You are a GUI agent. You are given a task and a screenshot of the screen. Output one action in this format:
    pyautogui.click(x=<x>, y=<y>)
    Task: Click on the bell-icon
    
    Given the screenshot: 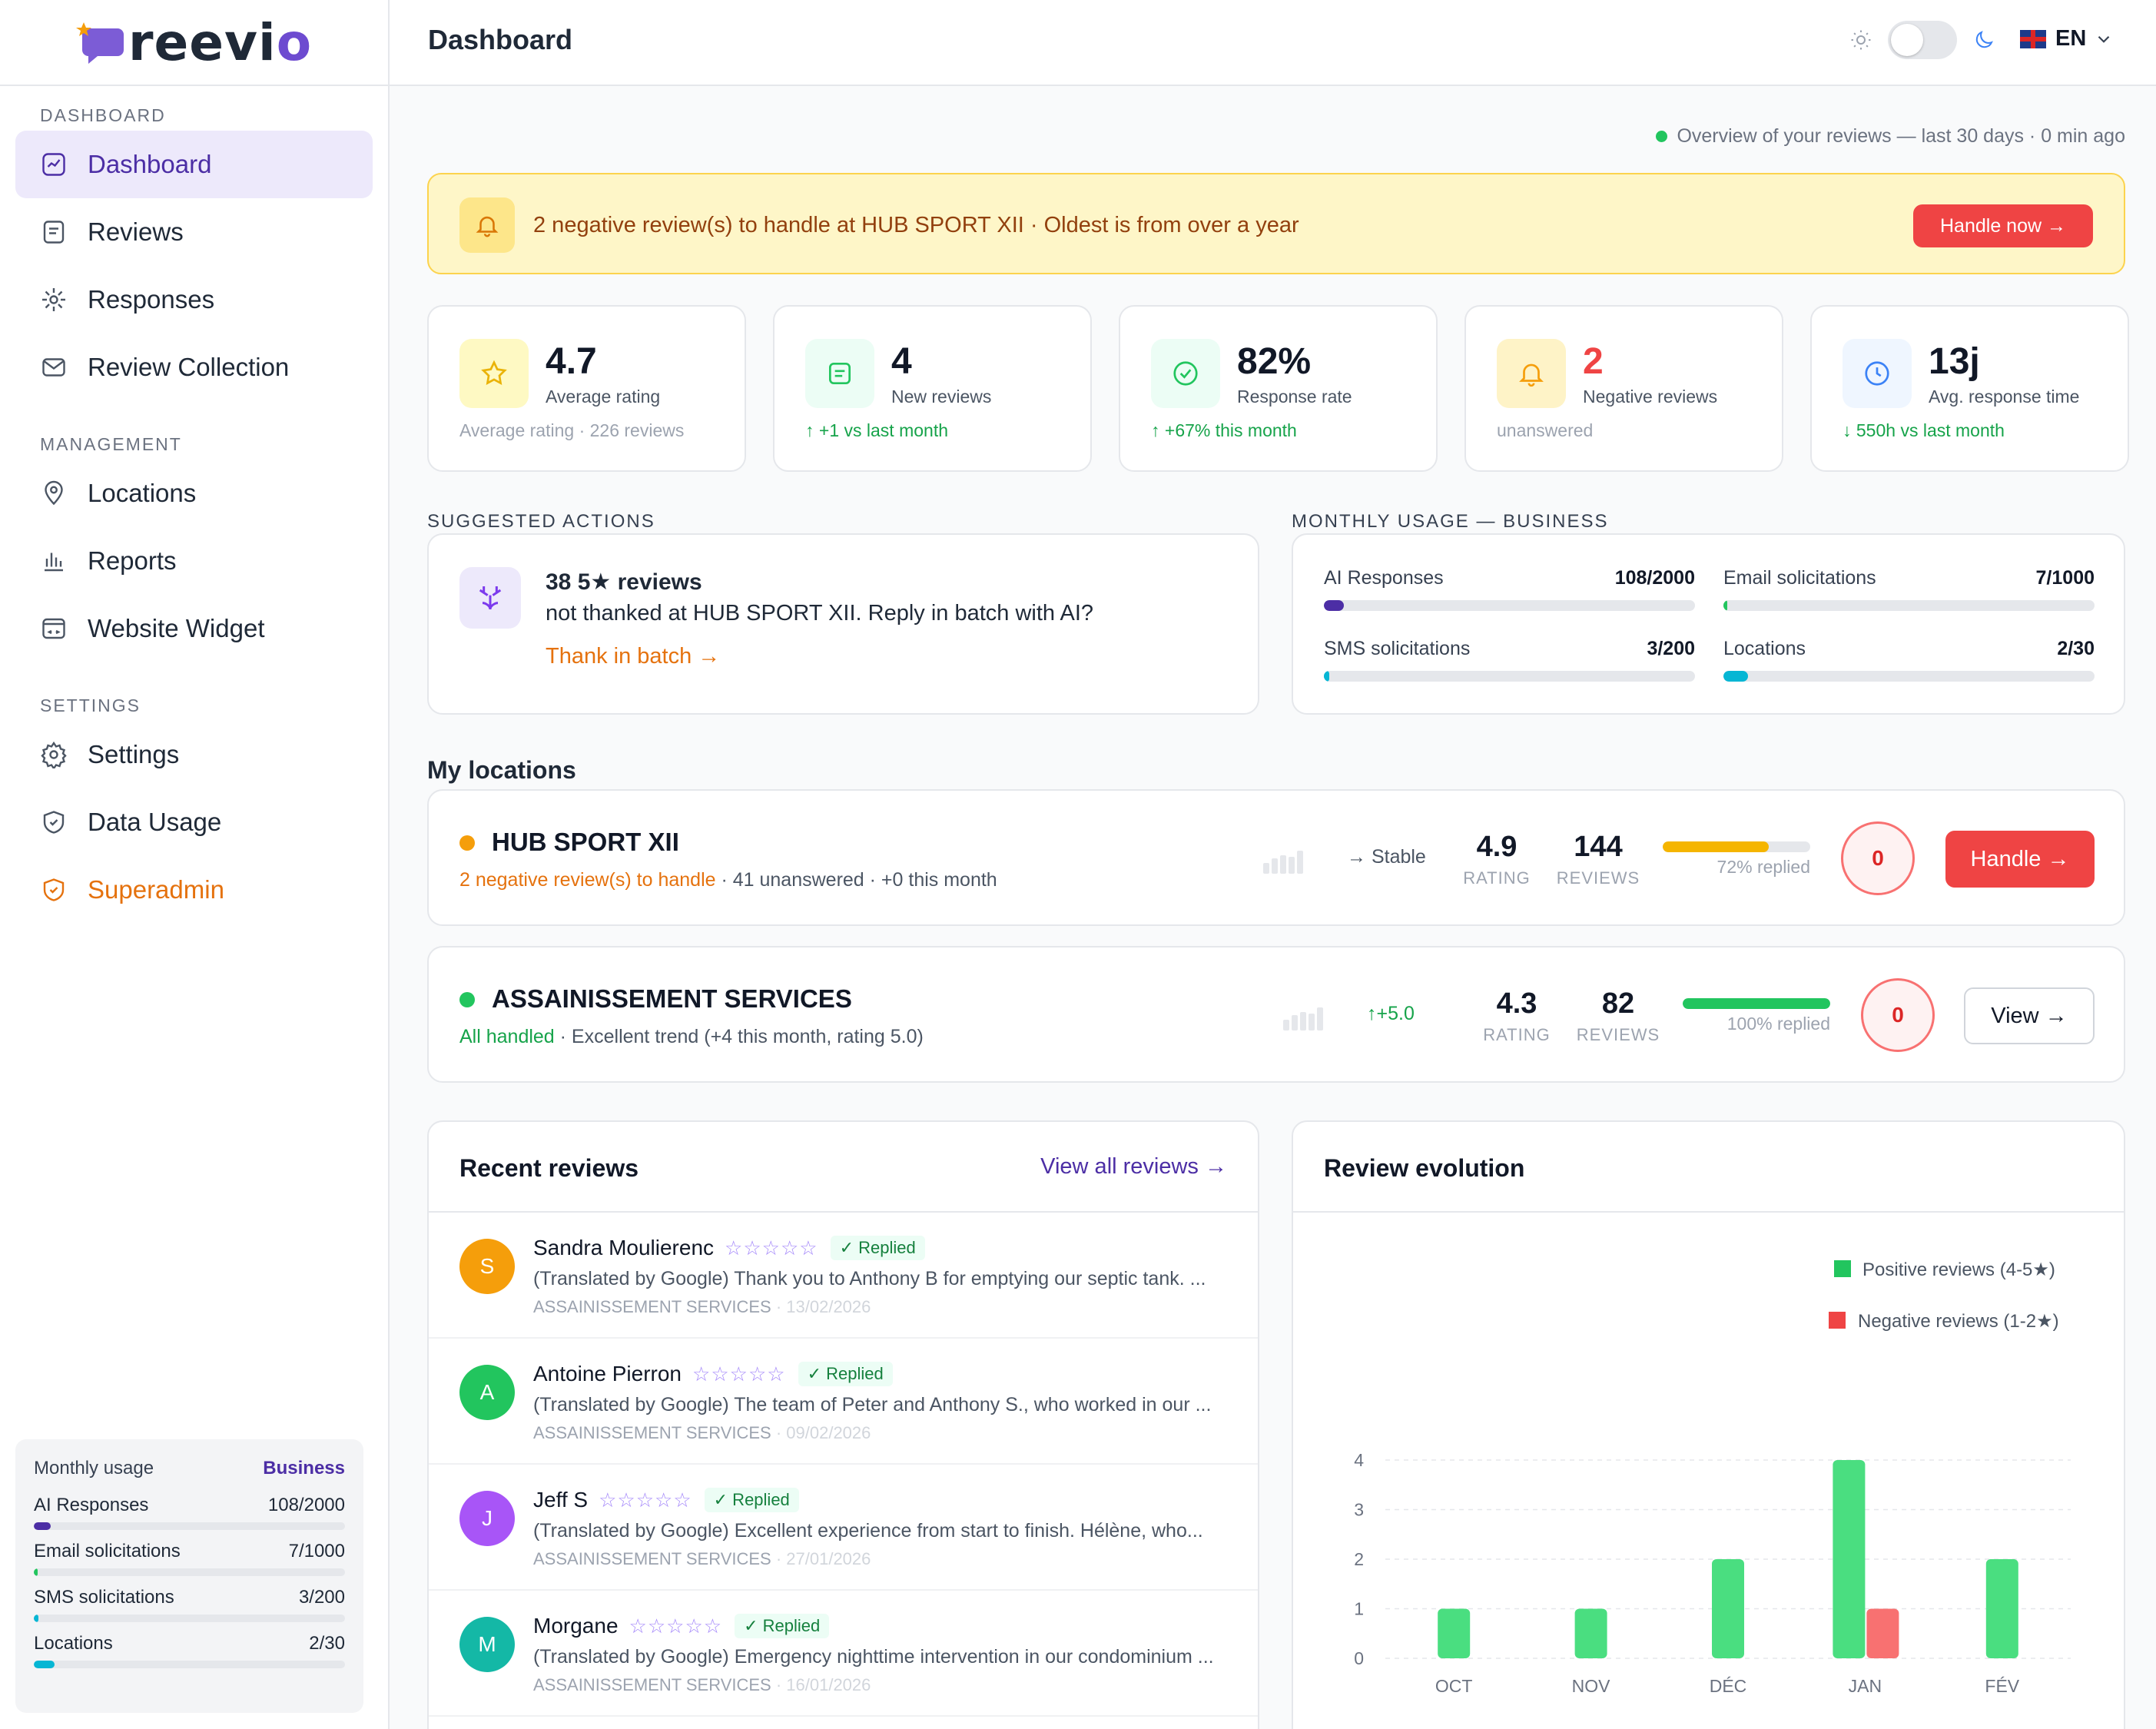 What is the action you would take?
    pyautogui.click(x=487, y=225)
    